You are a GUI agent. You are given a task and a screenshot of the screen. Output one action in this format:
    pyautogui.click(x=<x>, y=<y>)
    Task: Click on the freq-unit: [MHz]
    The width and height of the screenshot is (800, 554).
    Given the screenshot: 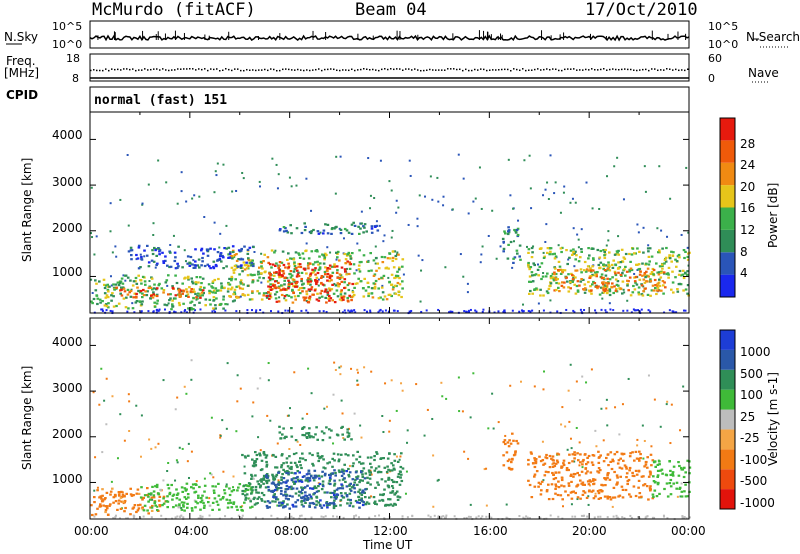 What is the action you would take?
    pyautogui.click(x=22, y=73)
    